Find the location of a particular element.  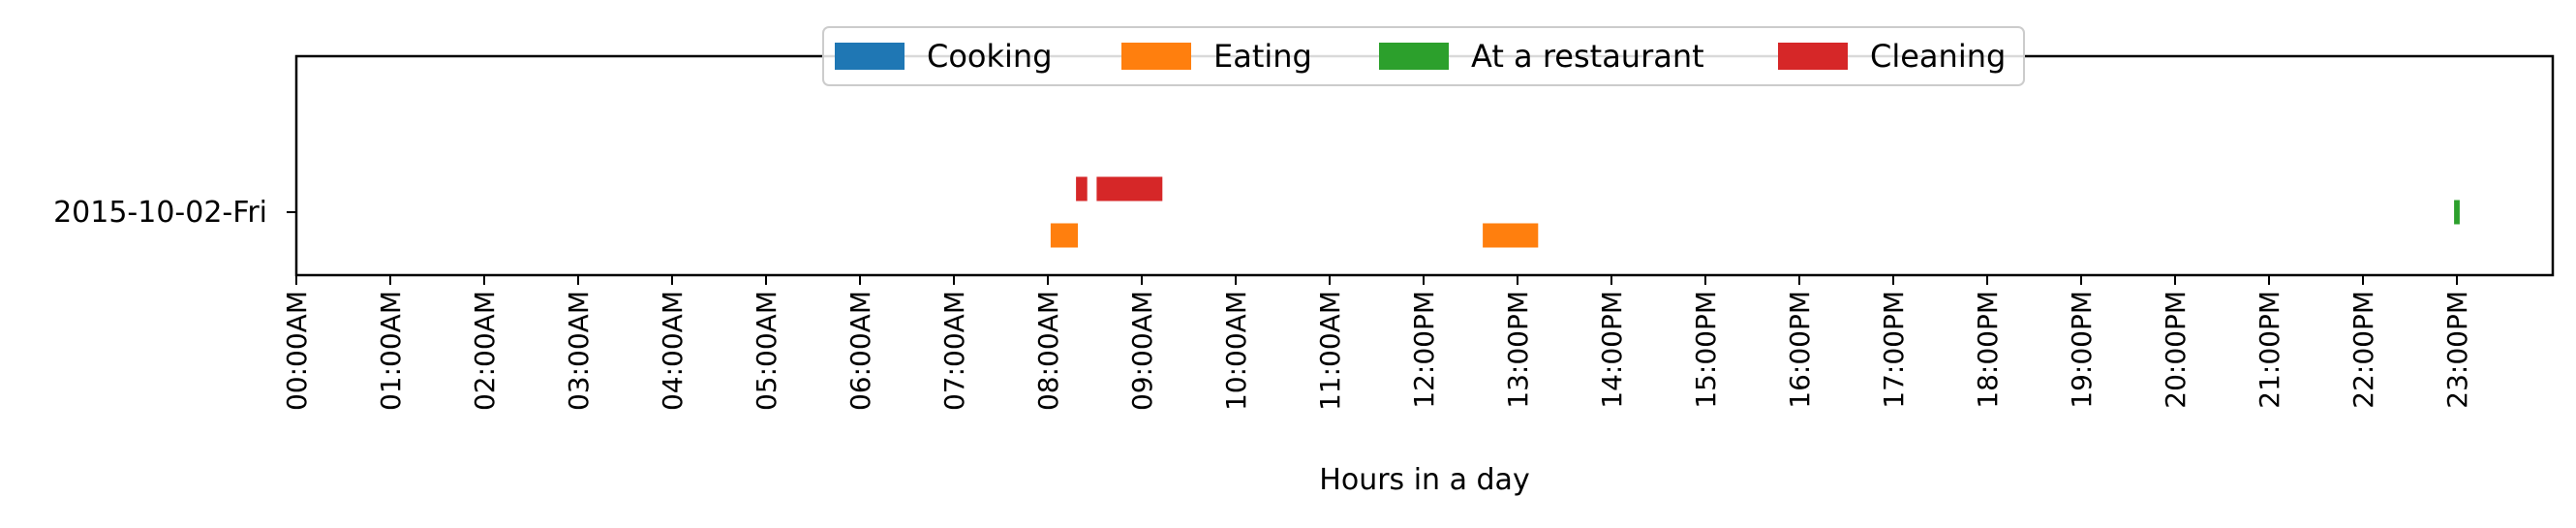

x-axis-label: Hours in a day is located at coordinates (1424, 480).